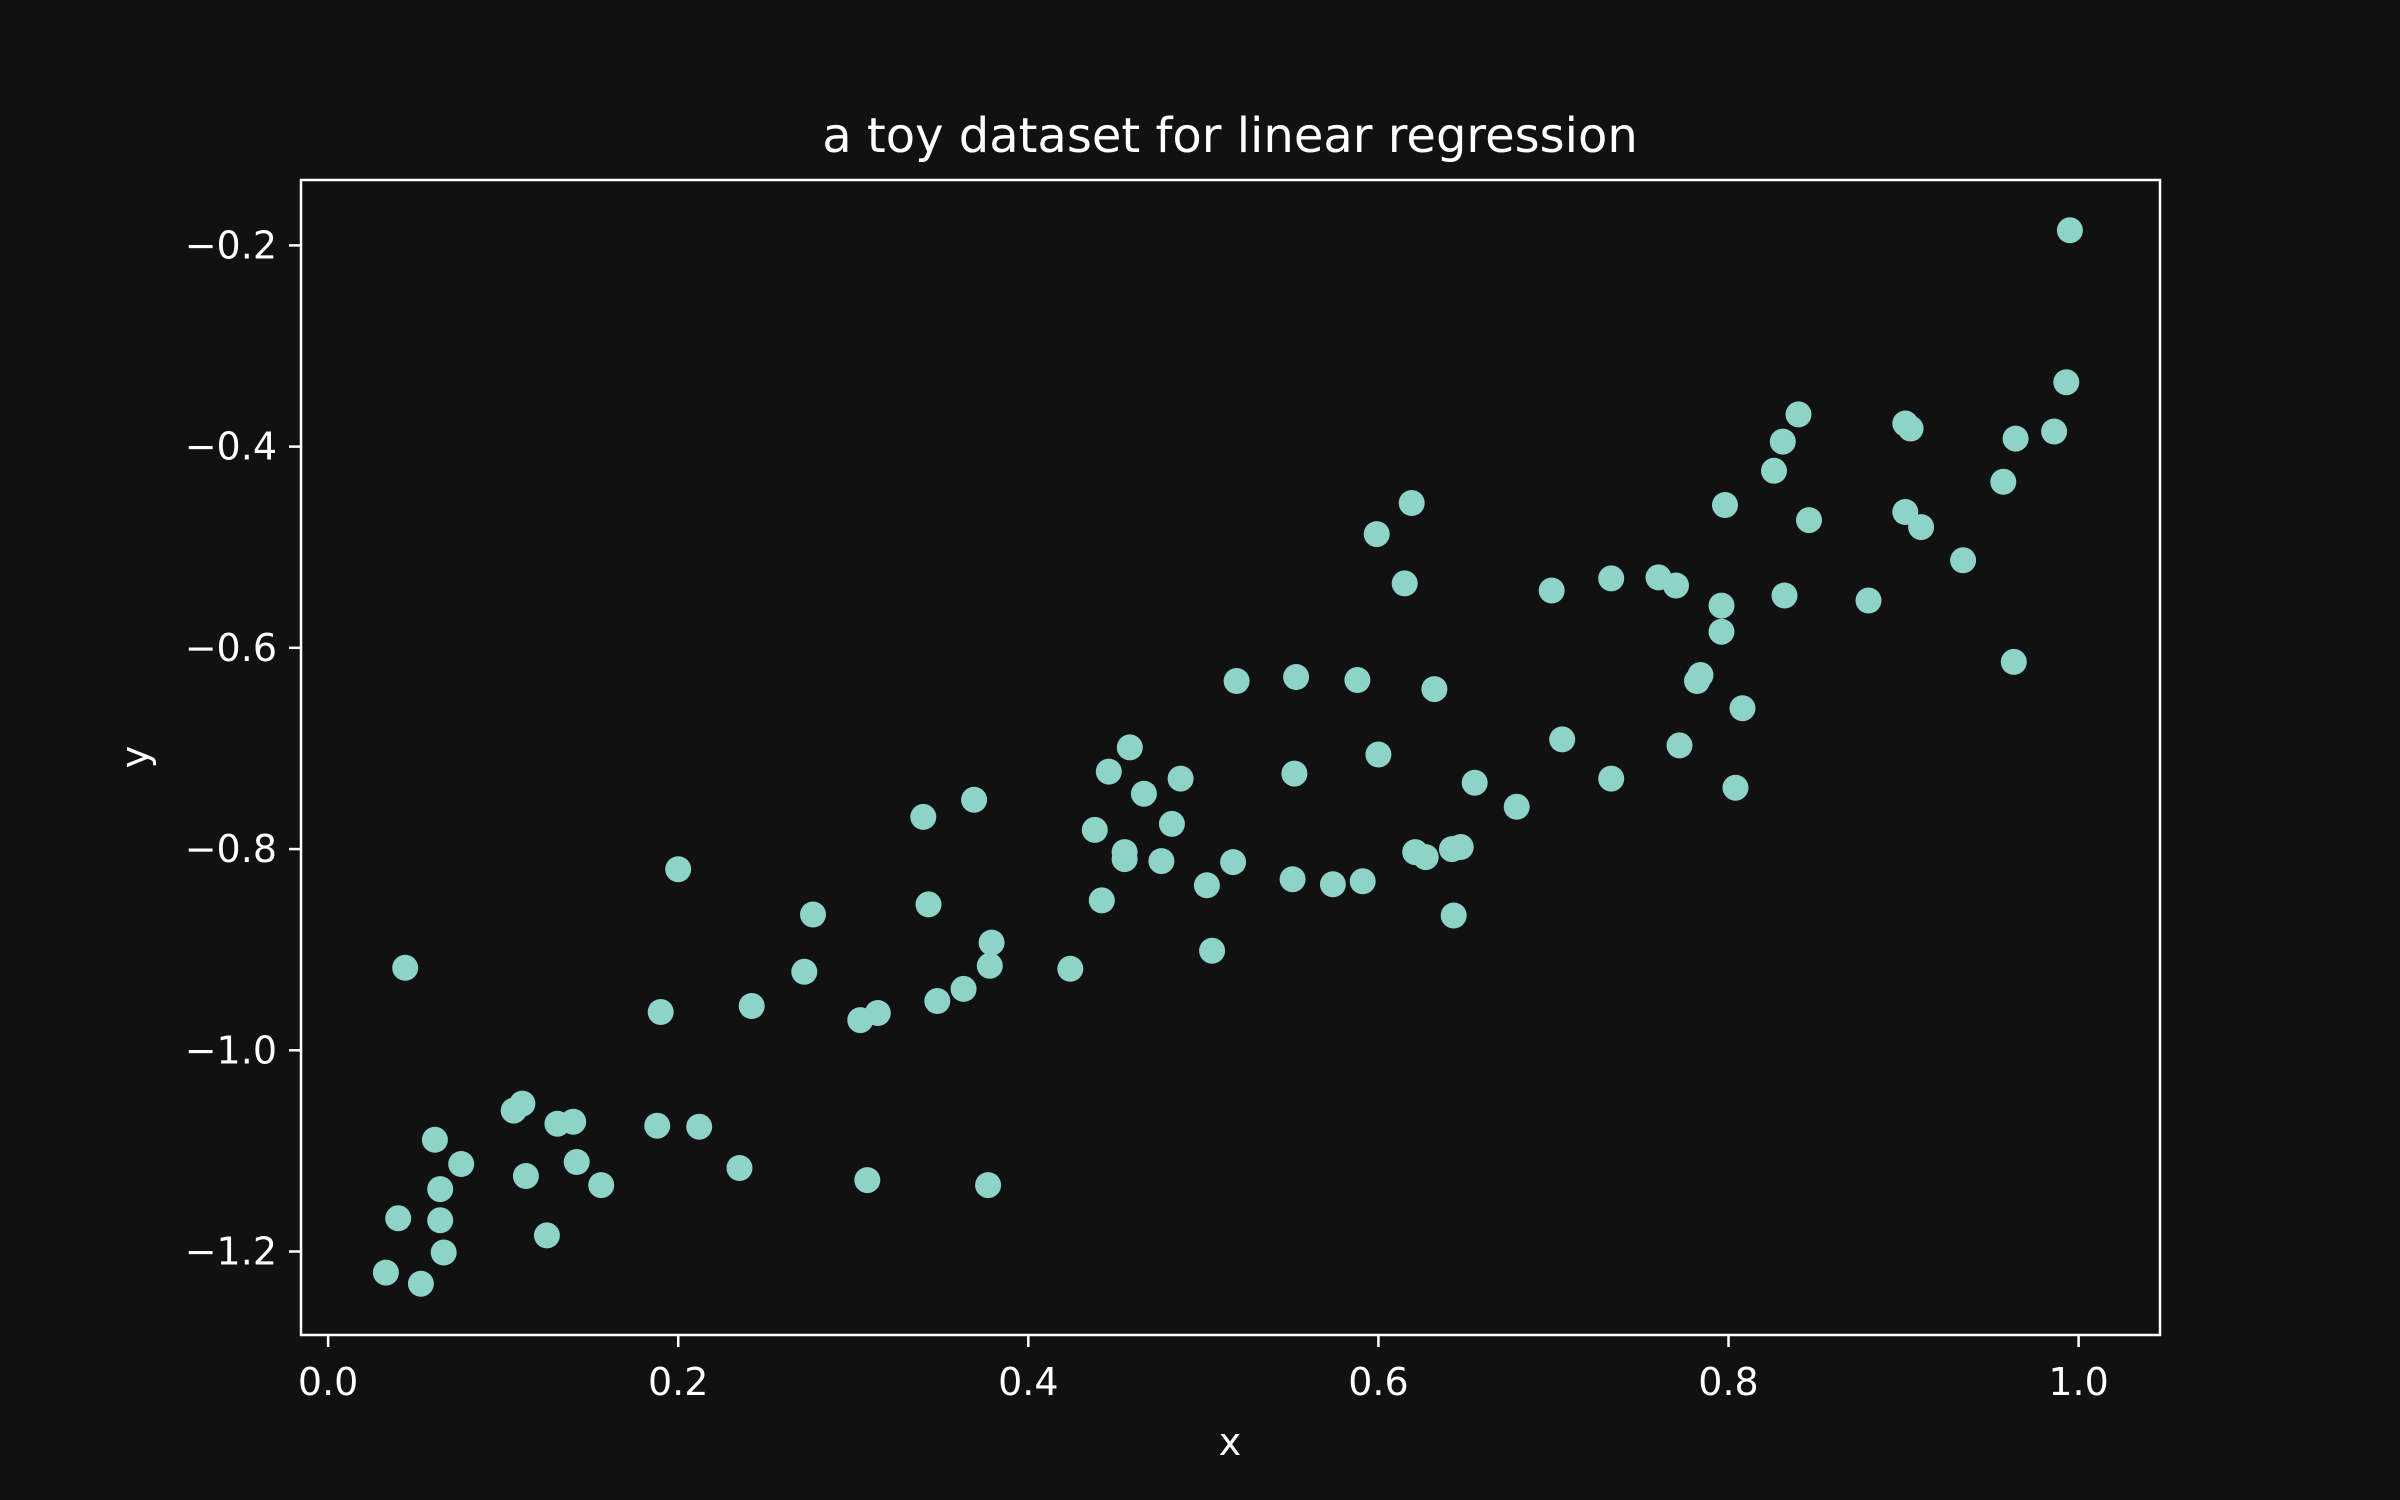  Describe the element at coordinates (328, 1382) in the screenshot. I see `x-tick-label: 0.0` at that location.